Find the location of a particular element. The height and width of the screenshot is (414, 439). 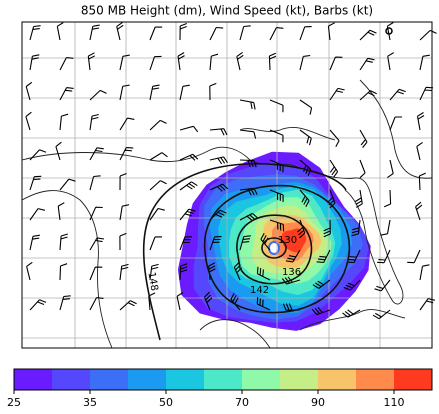

colorbar-tick-label: 35 is located at coordinates (90, 402).